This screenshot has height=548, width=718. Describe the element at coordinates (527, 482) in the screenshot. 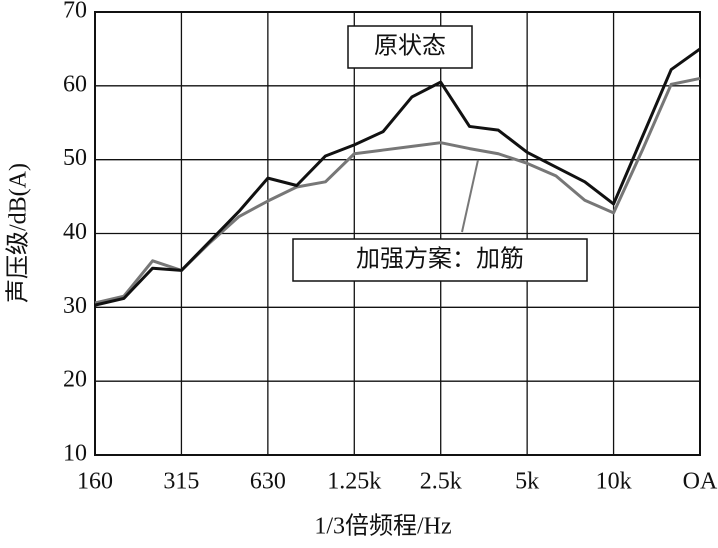

I see `x-tick-label: 5k` at that location.